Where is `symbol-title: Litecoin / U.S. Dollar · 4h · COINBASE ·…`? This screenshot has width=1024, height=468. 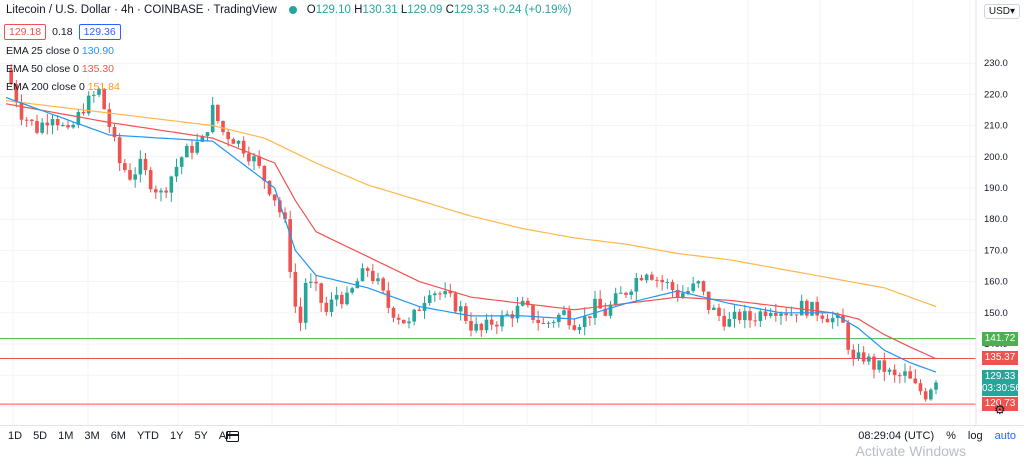 symbol-title: Litecoin / U.S. Dollar · 4h · COINBASE ·… is located at coordinates (141, 10).